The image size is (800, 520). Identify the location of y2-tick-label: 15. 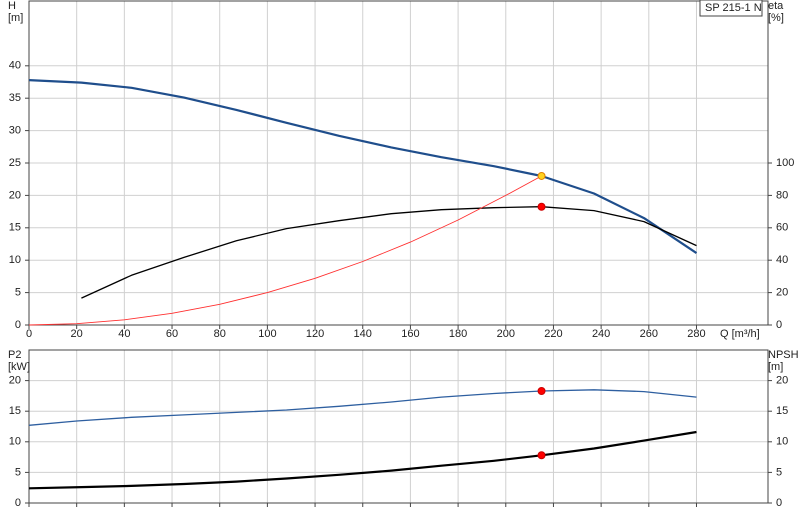
(782, 411).